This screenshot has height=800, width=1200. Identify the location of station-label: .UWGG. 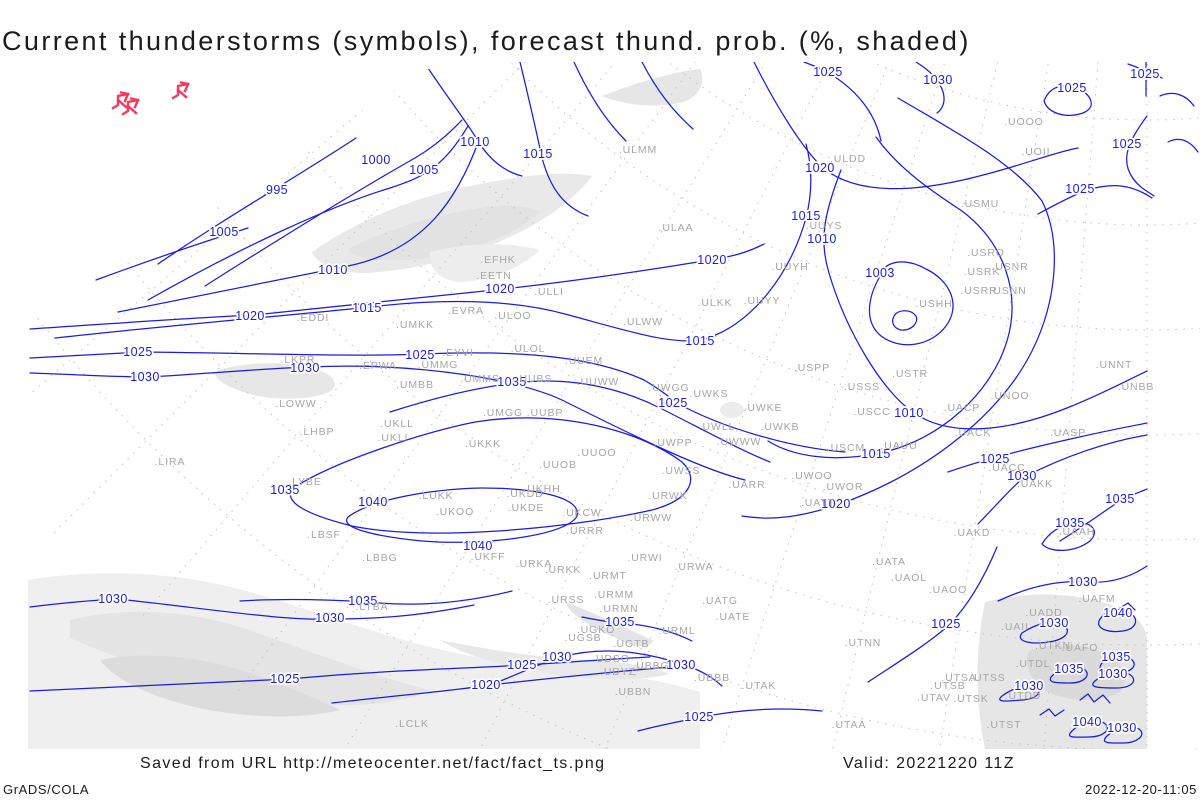
(668, 388).